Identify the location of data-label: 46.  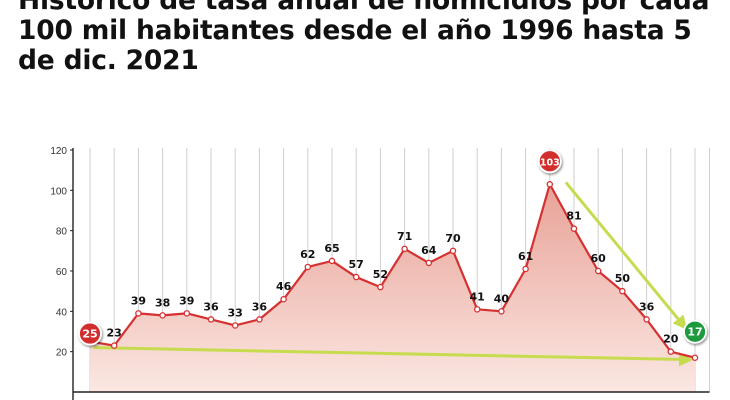
(284, 286).